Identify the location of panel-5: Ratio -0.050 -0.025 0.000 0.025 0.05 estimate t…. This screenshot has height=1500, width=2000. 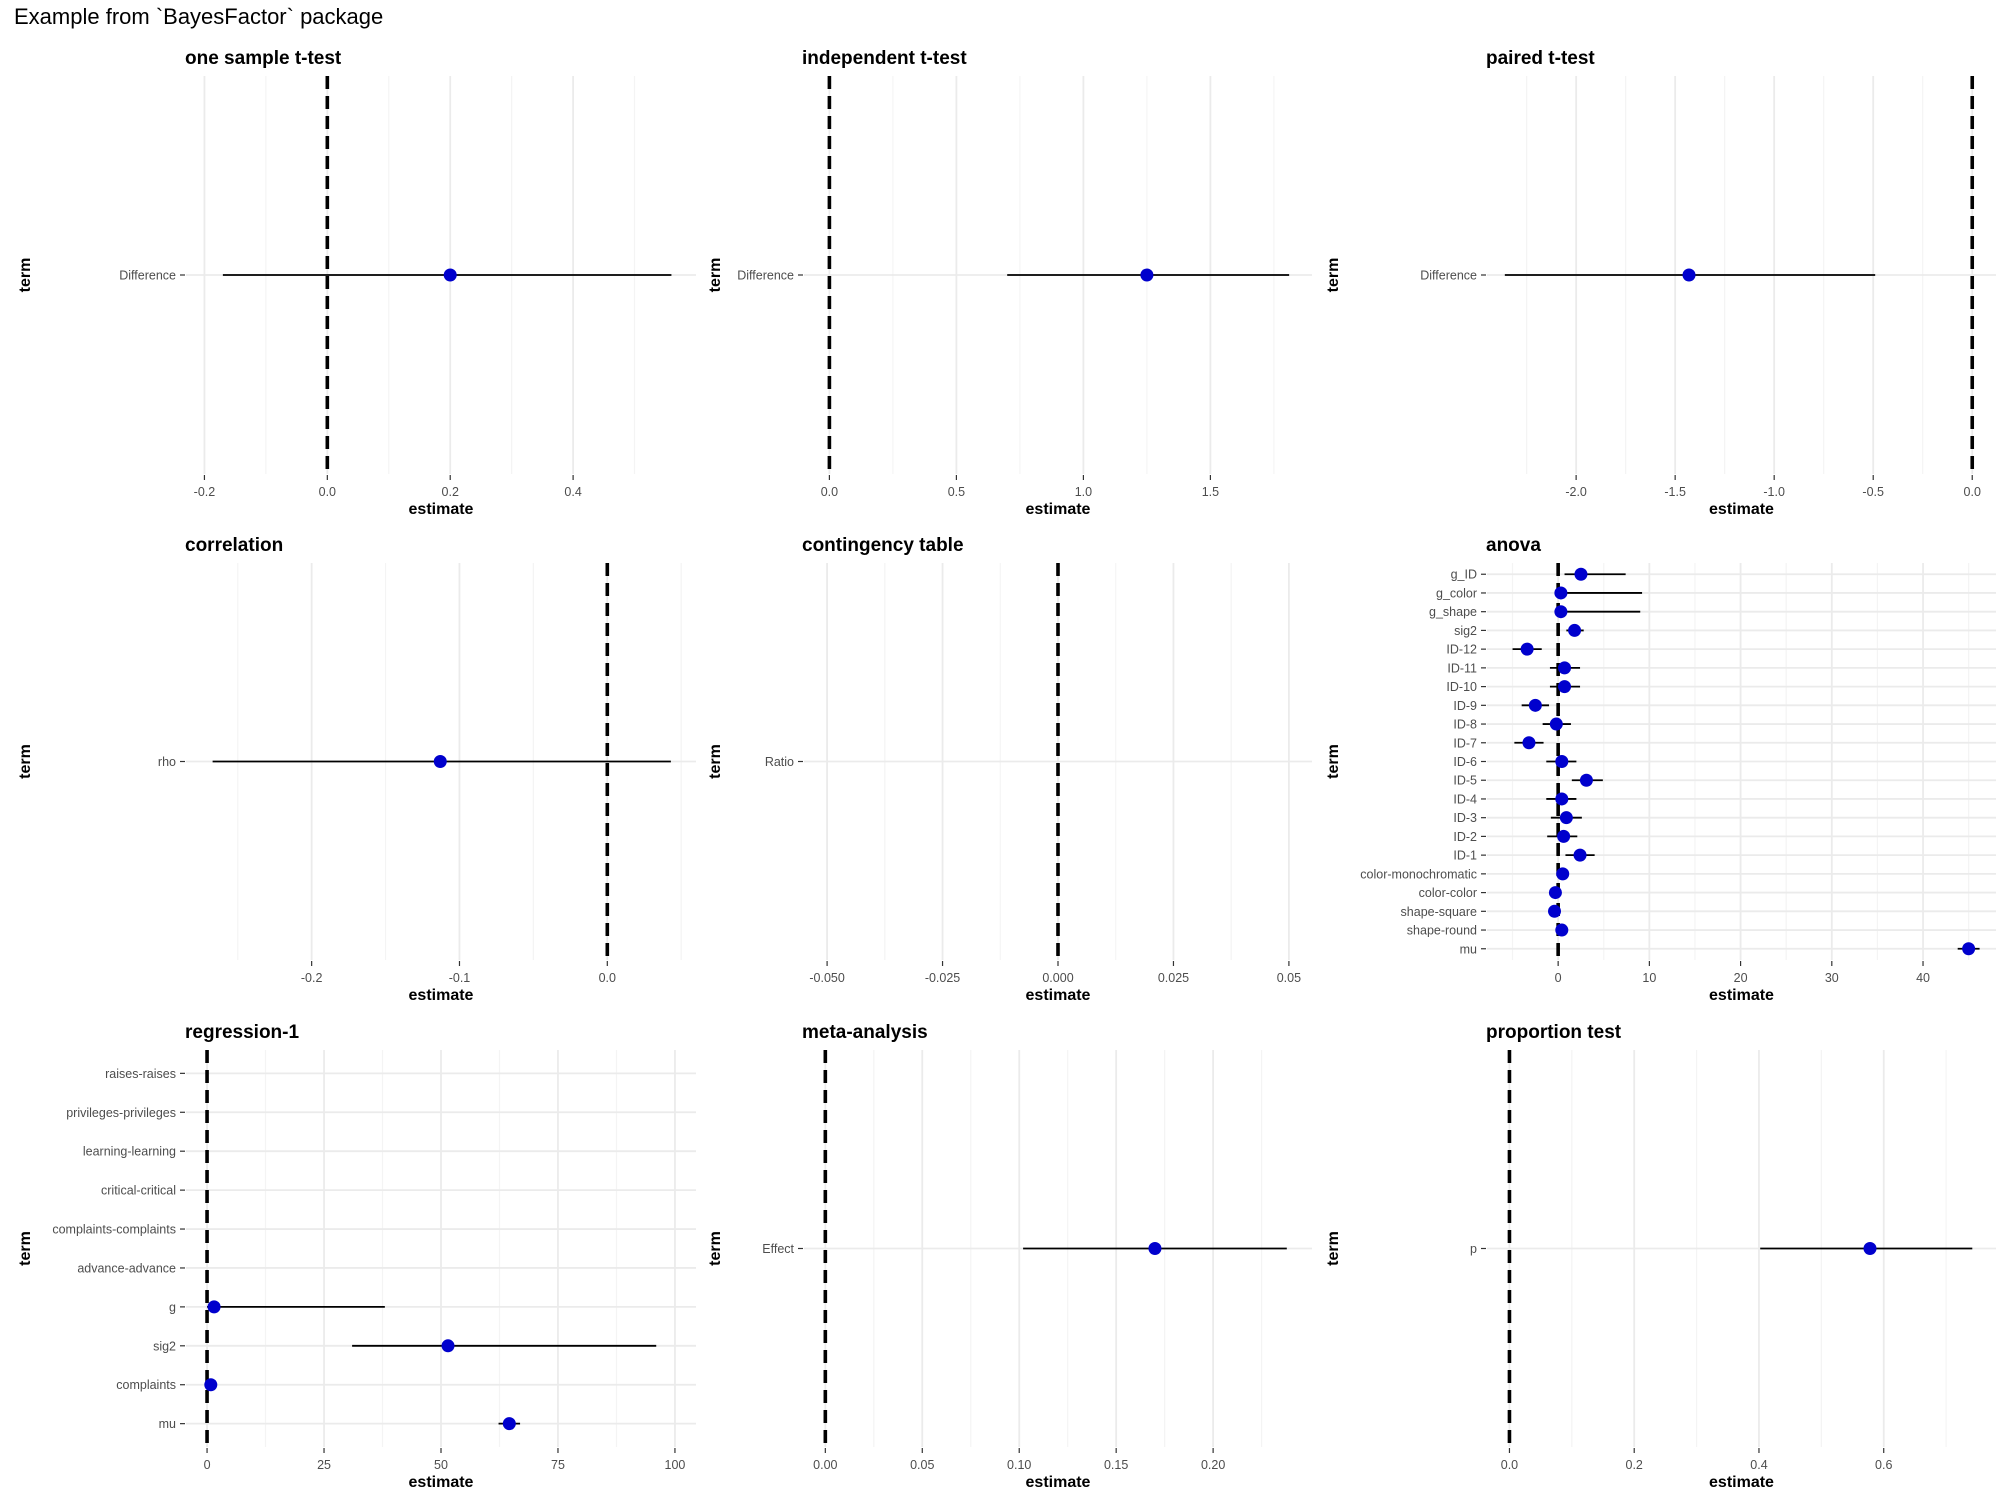
(1009, 769).